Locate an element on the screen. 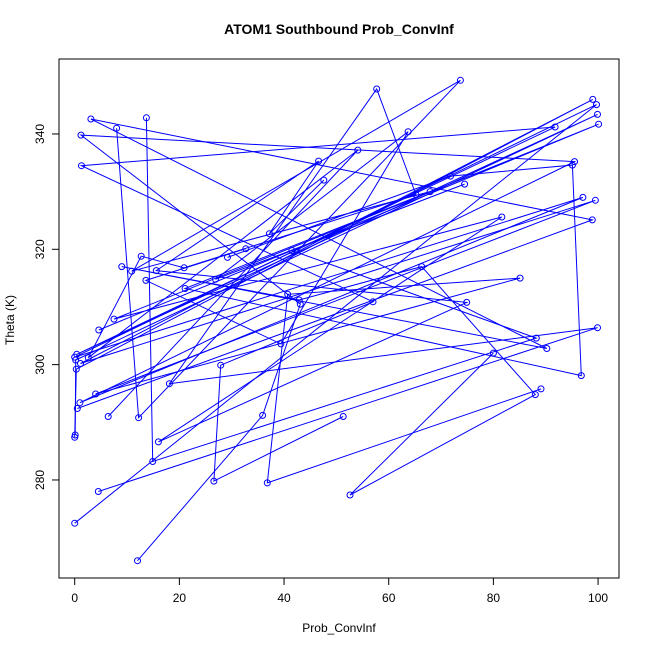 The image size is (650, 650). x-tick-label: 40 is located at coordinates (284, 598).